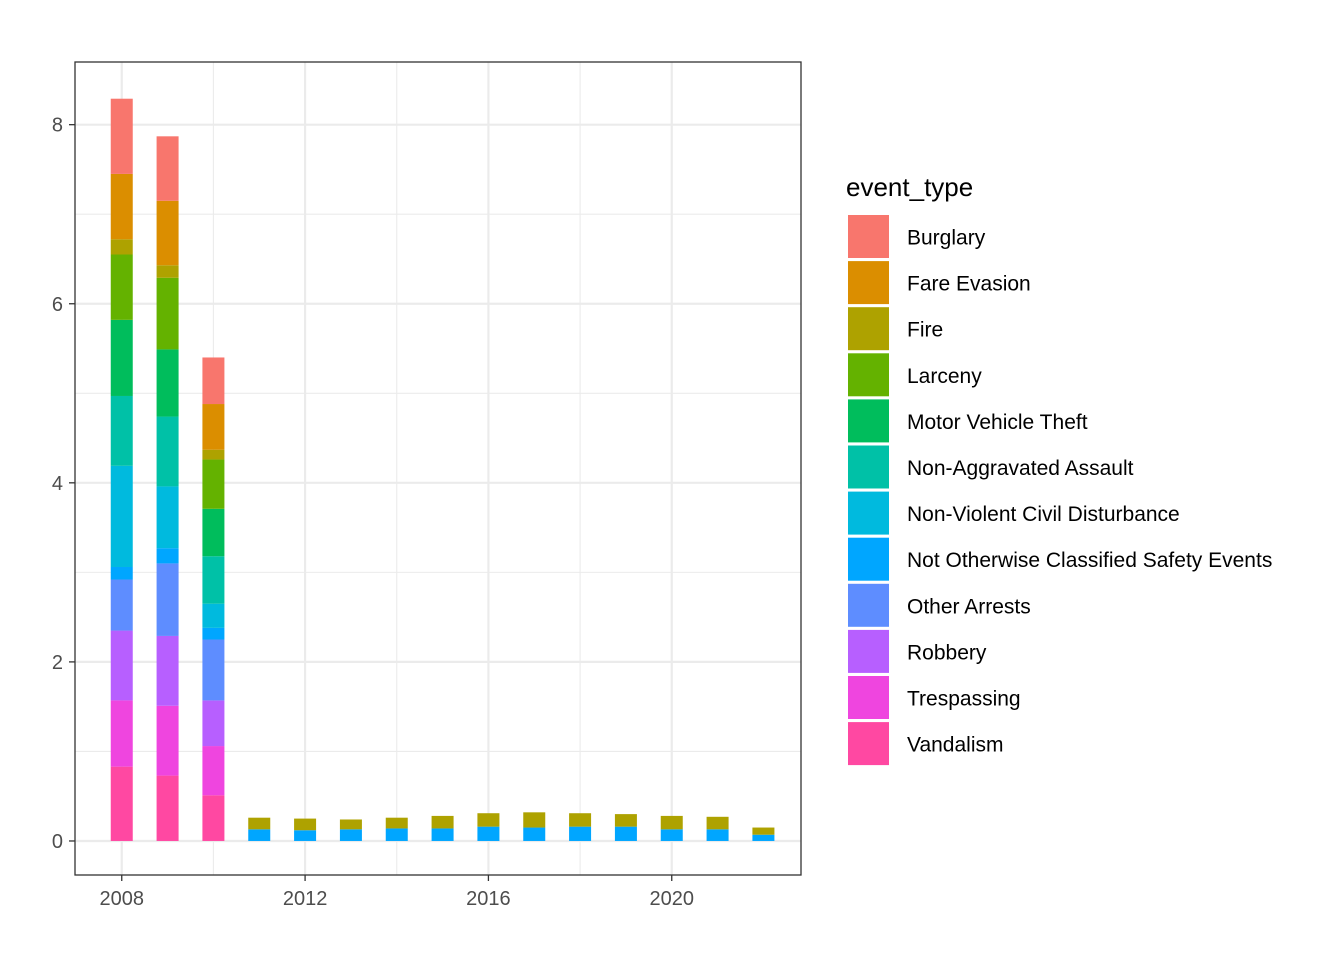 This screenshot has width=1344, height=960. Describe the element at coordinates (868, 329) in the screenshot. I see `legend-key-fire` at that location.